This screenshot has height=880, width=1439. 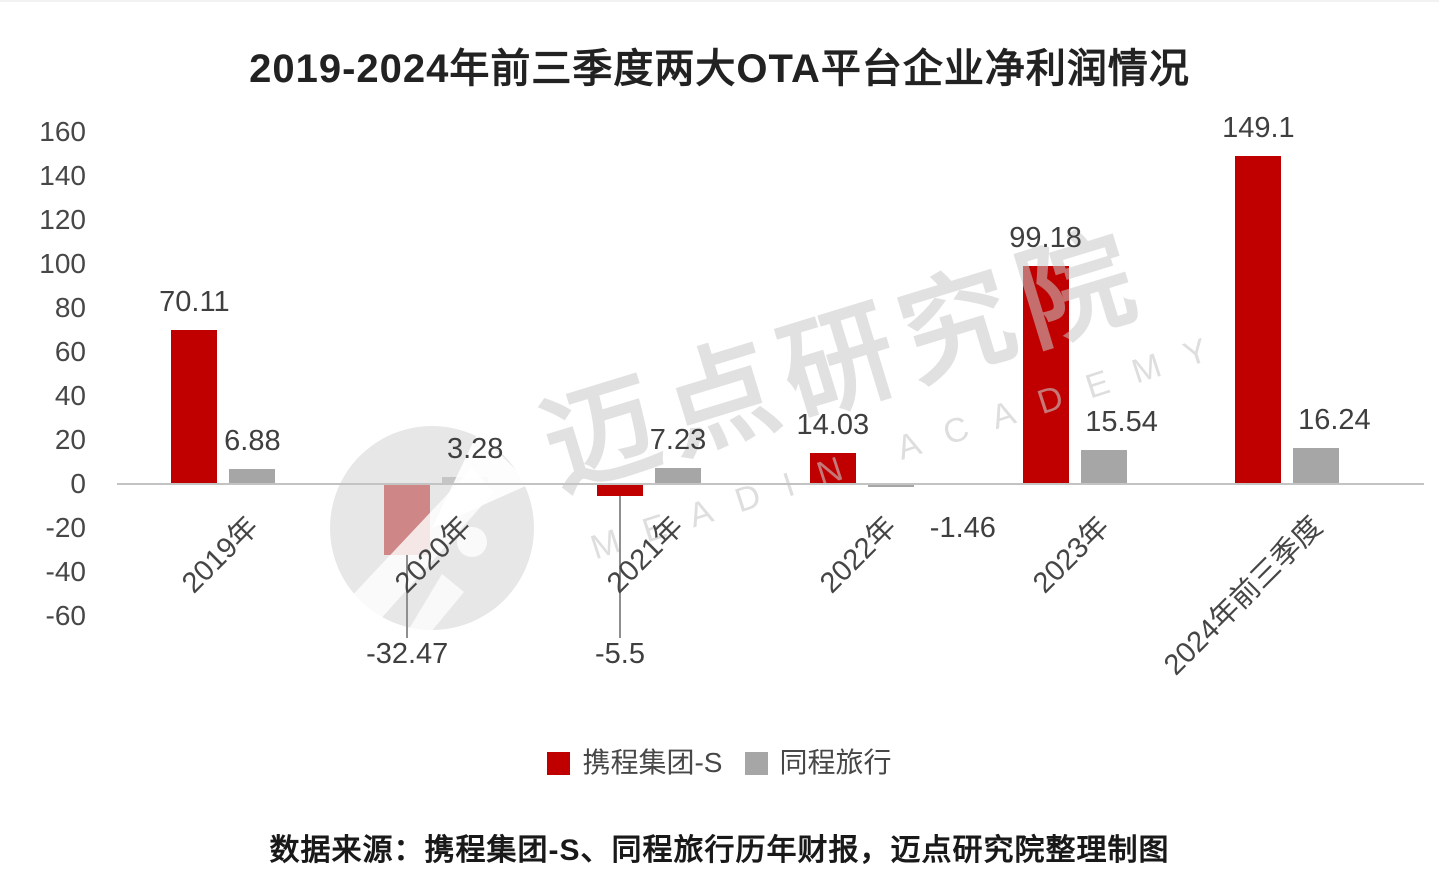 What do you see at coordinates (475, 448) in the screenshot?
I see `value-label: 3.28` at bounding box center [475, 448].